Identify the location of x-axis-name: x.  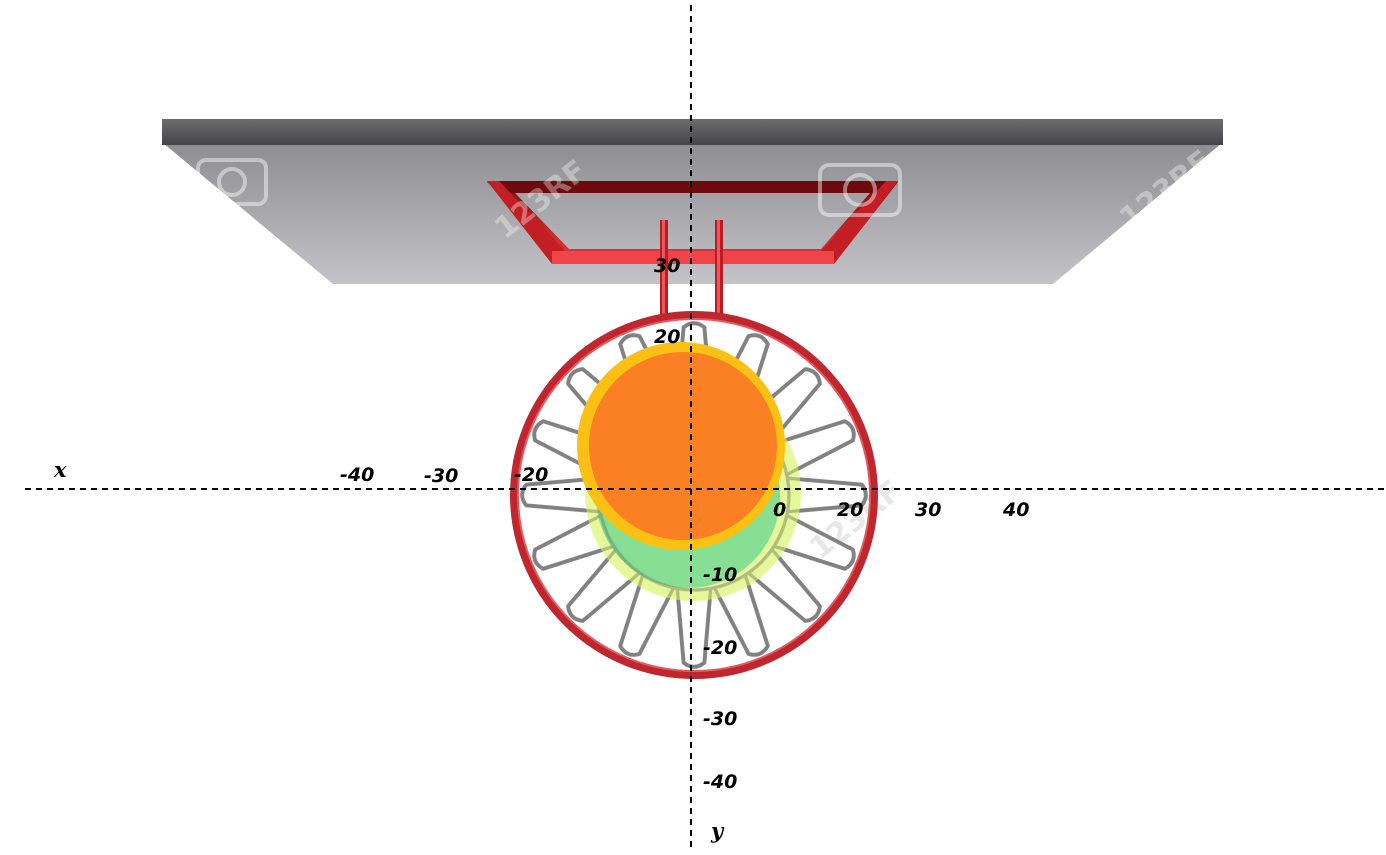
(60, 469).